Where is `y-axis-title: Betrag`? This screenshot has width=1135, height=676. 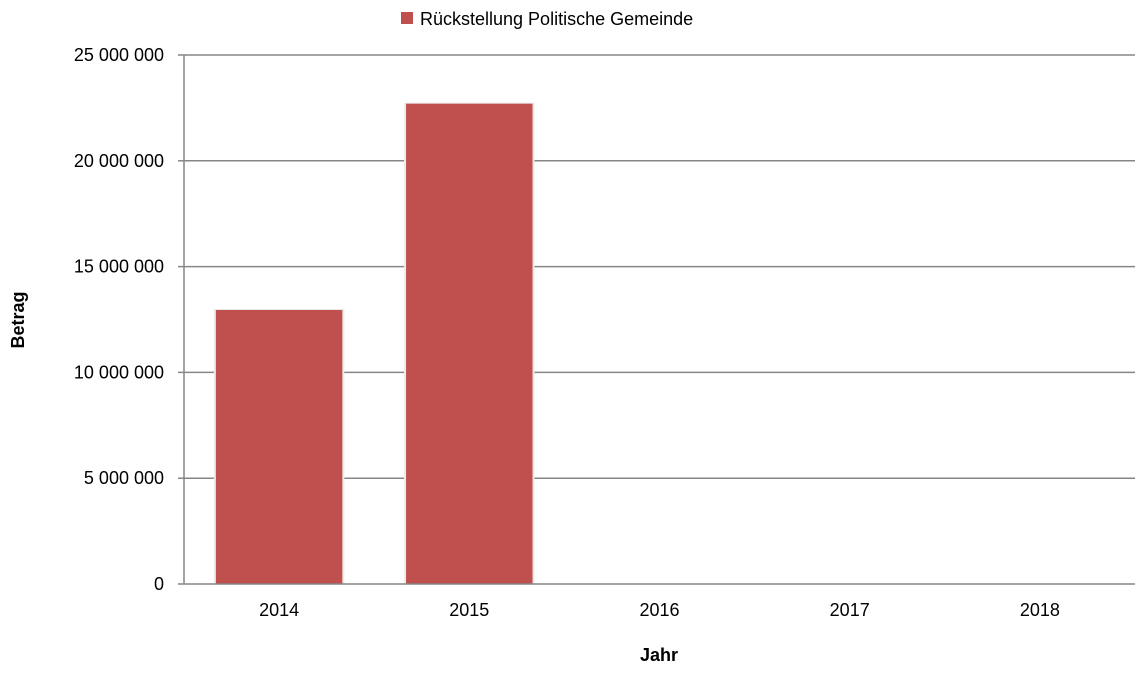 y-axis-title: Betrag is located at coordinates (18, 319).